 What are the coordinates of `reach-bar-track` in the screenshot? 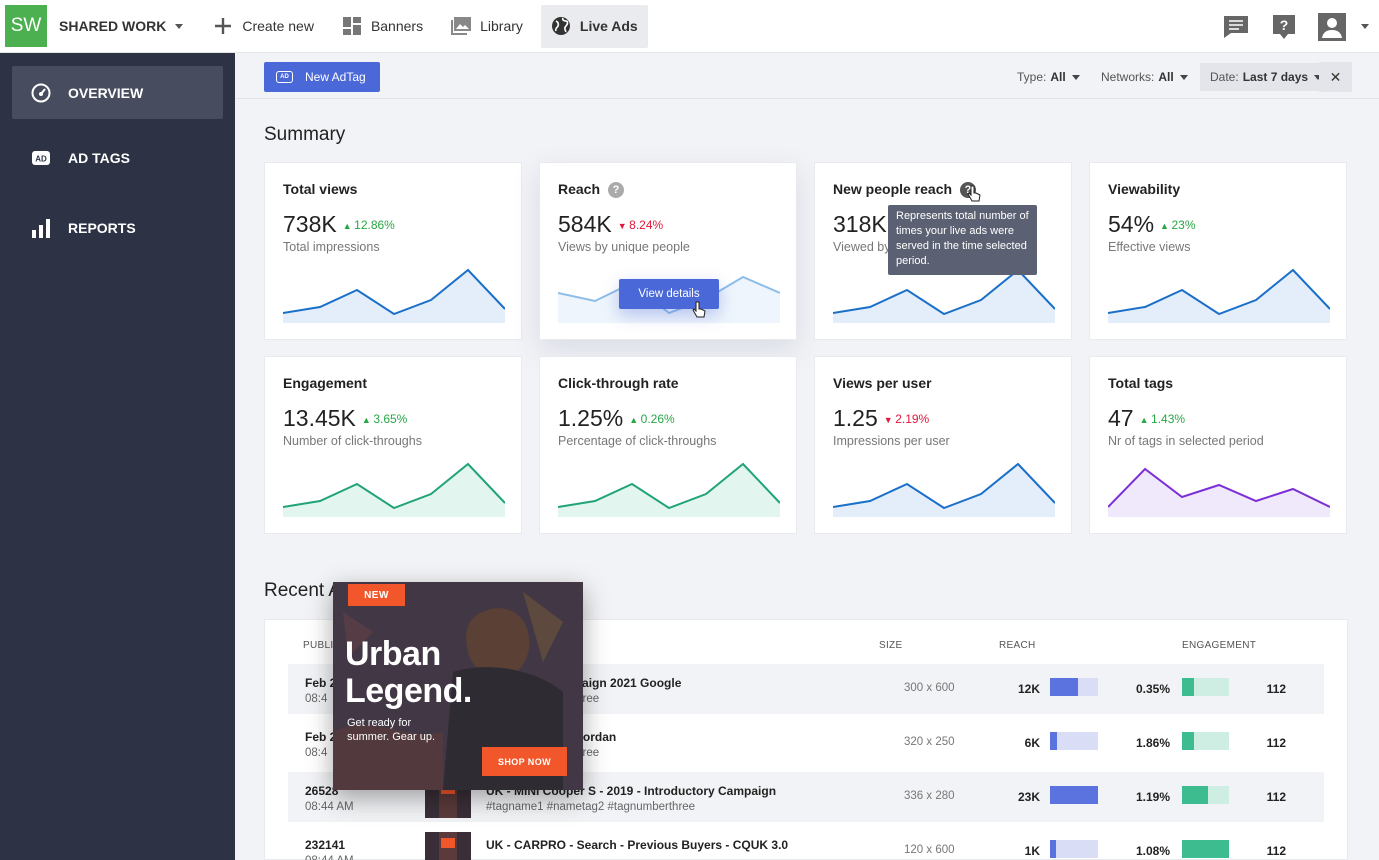 It's located at (1074, 687).